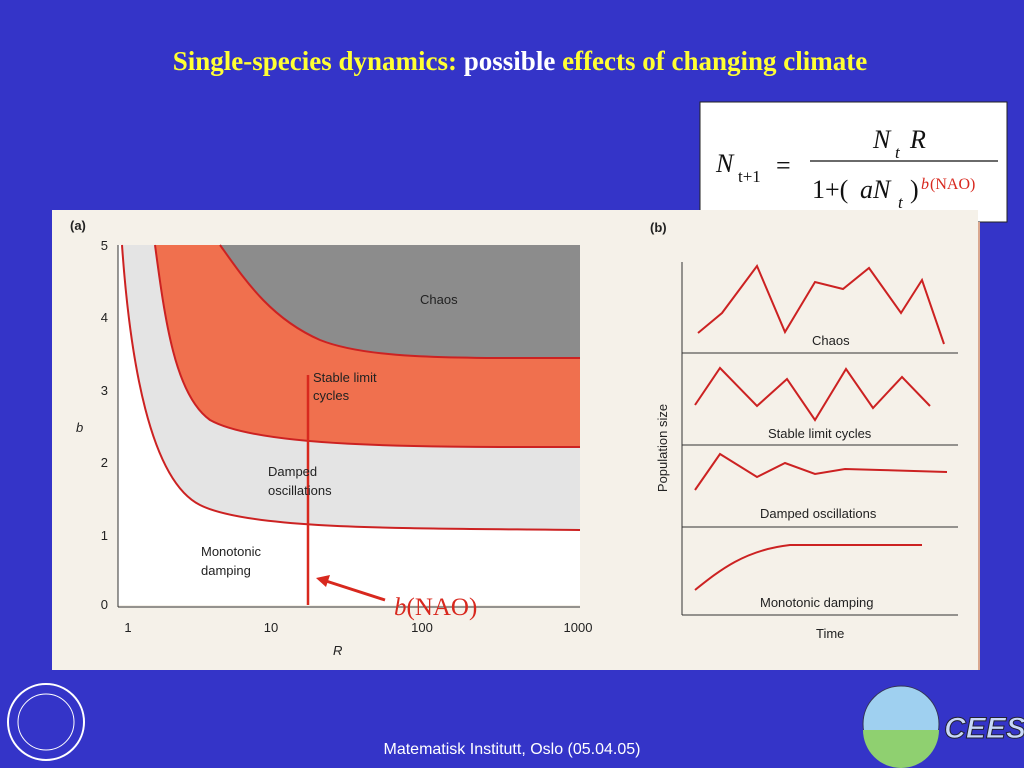  I want to click on chaos-region, so click(400, 302).